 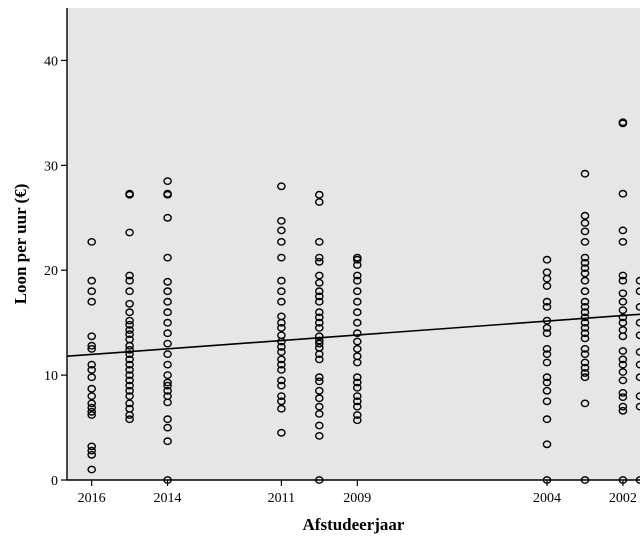 I want to click on x-tick-label: 2002, so click(x=623, y=498).